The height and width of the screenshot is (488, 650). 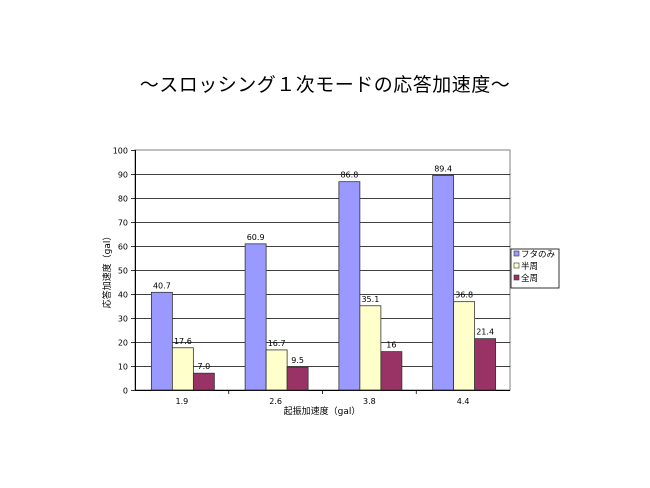 What do you see at coordinates (123, 319) in the screenshot?
I see `y-tick-label: 30` at bounding box center [123, 319].